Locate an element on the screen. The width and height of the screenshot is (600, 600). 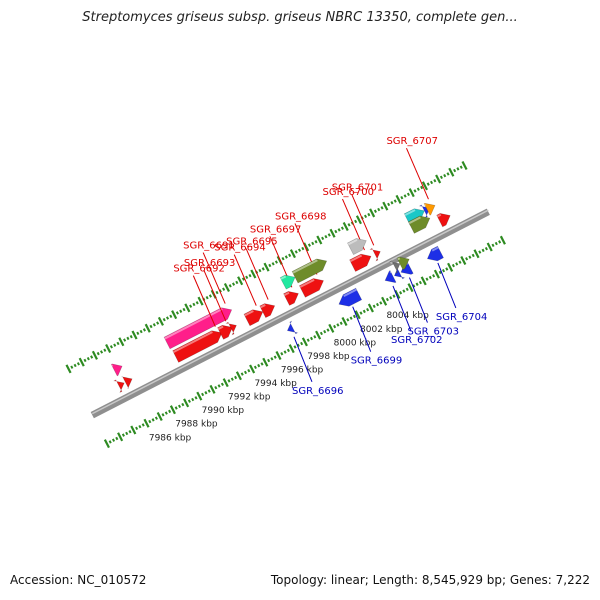
gene-label: SGR_6704 is located at coordinates (462, 317).